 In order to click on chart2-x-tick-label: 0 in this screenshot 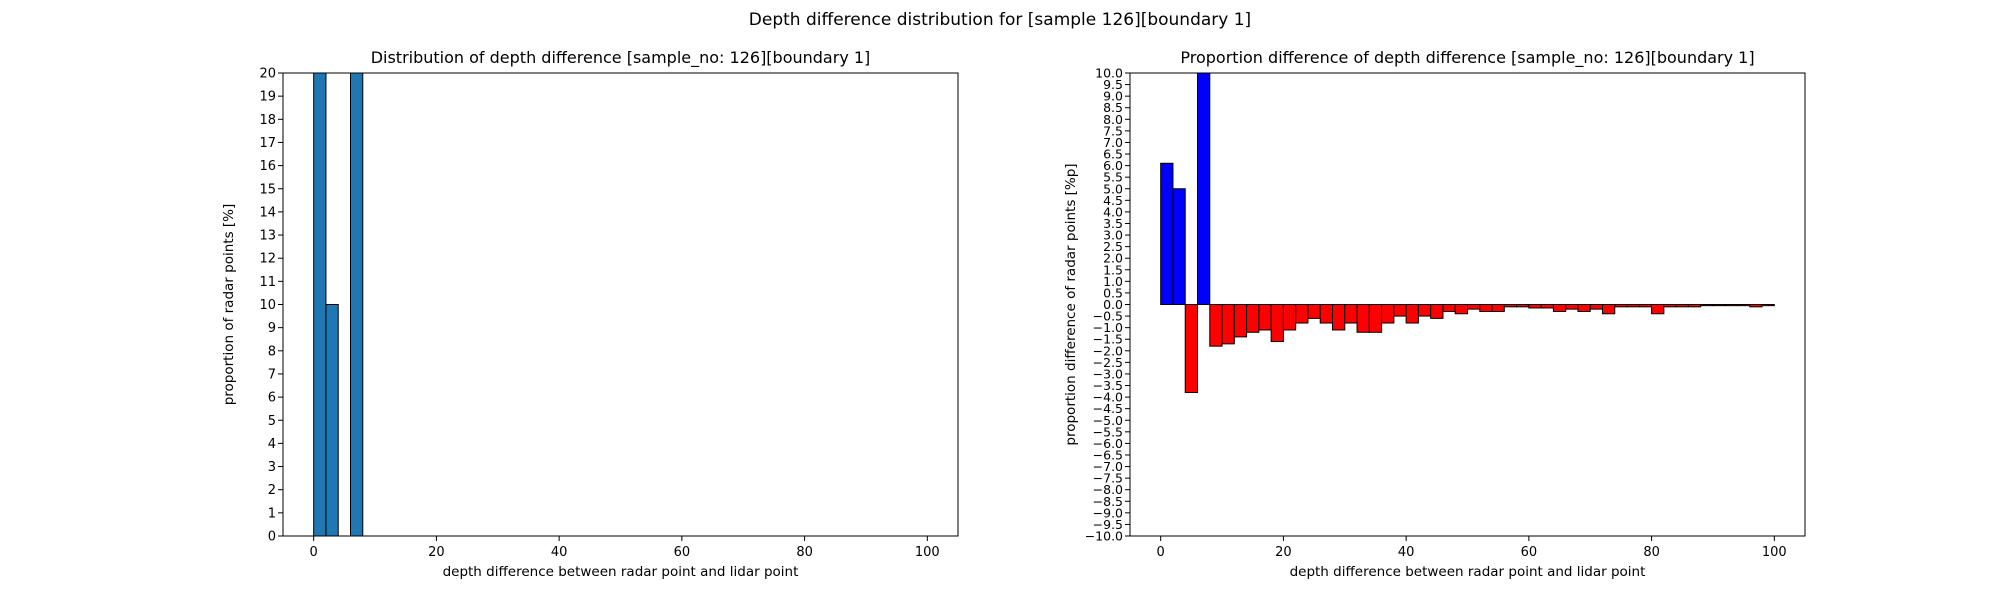, I will do `click(1161, 552)`.